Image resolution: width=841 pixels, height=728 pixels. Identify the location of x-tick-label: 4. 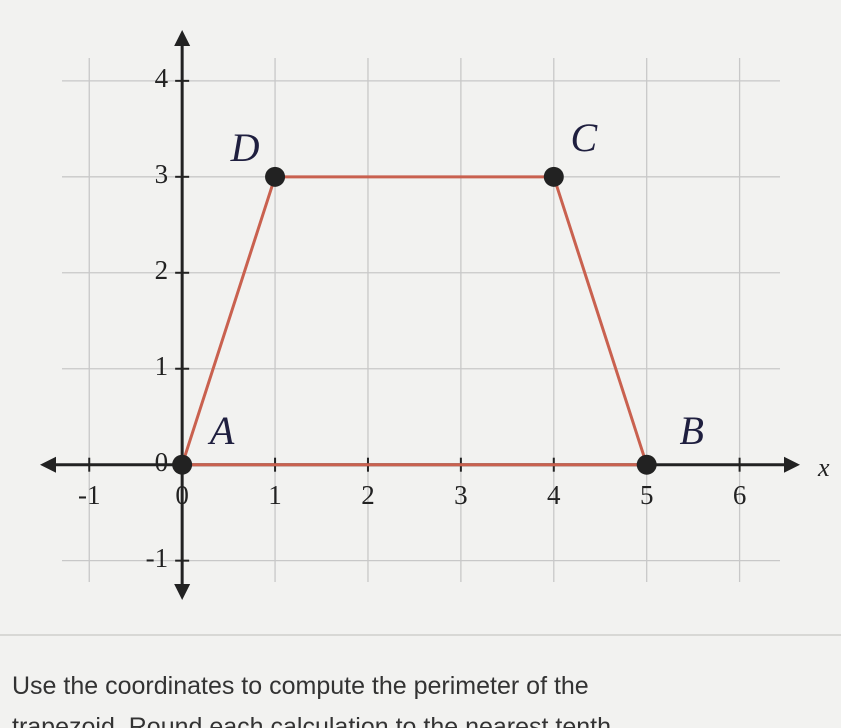
(554, 495).